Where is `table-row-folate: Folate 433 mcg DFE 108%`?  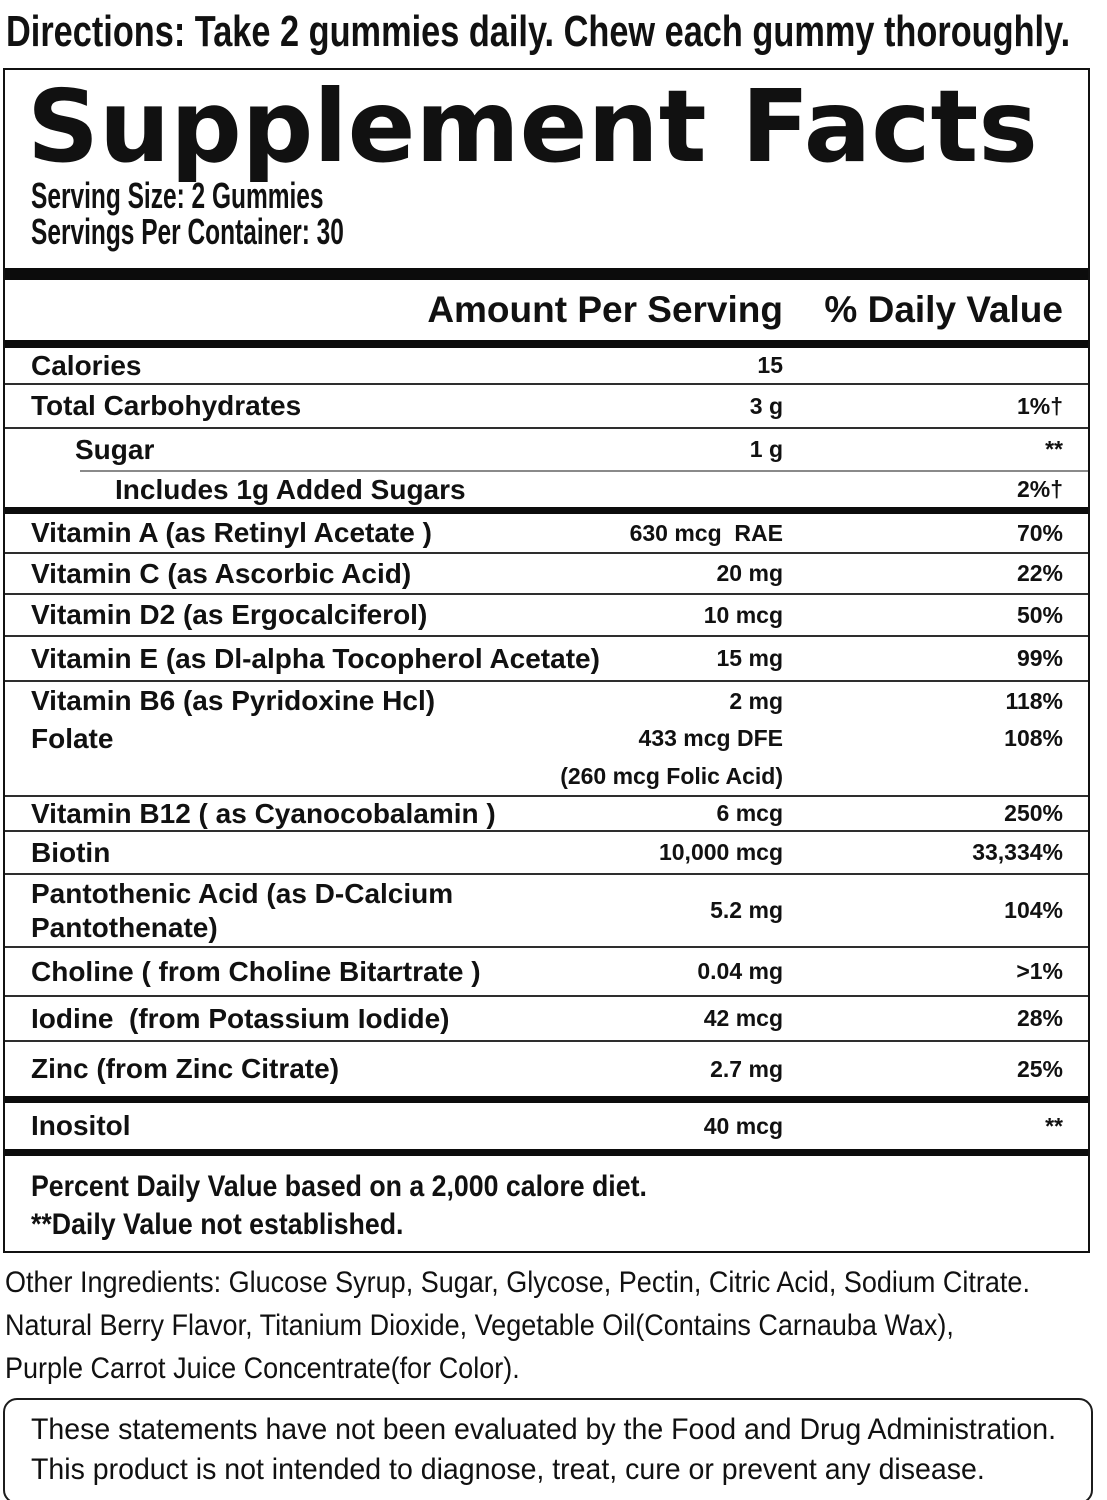
table-row-folate: Folate 433 mcg DFE 108% is located at coordinates (546, 738).